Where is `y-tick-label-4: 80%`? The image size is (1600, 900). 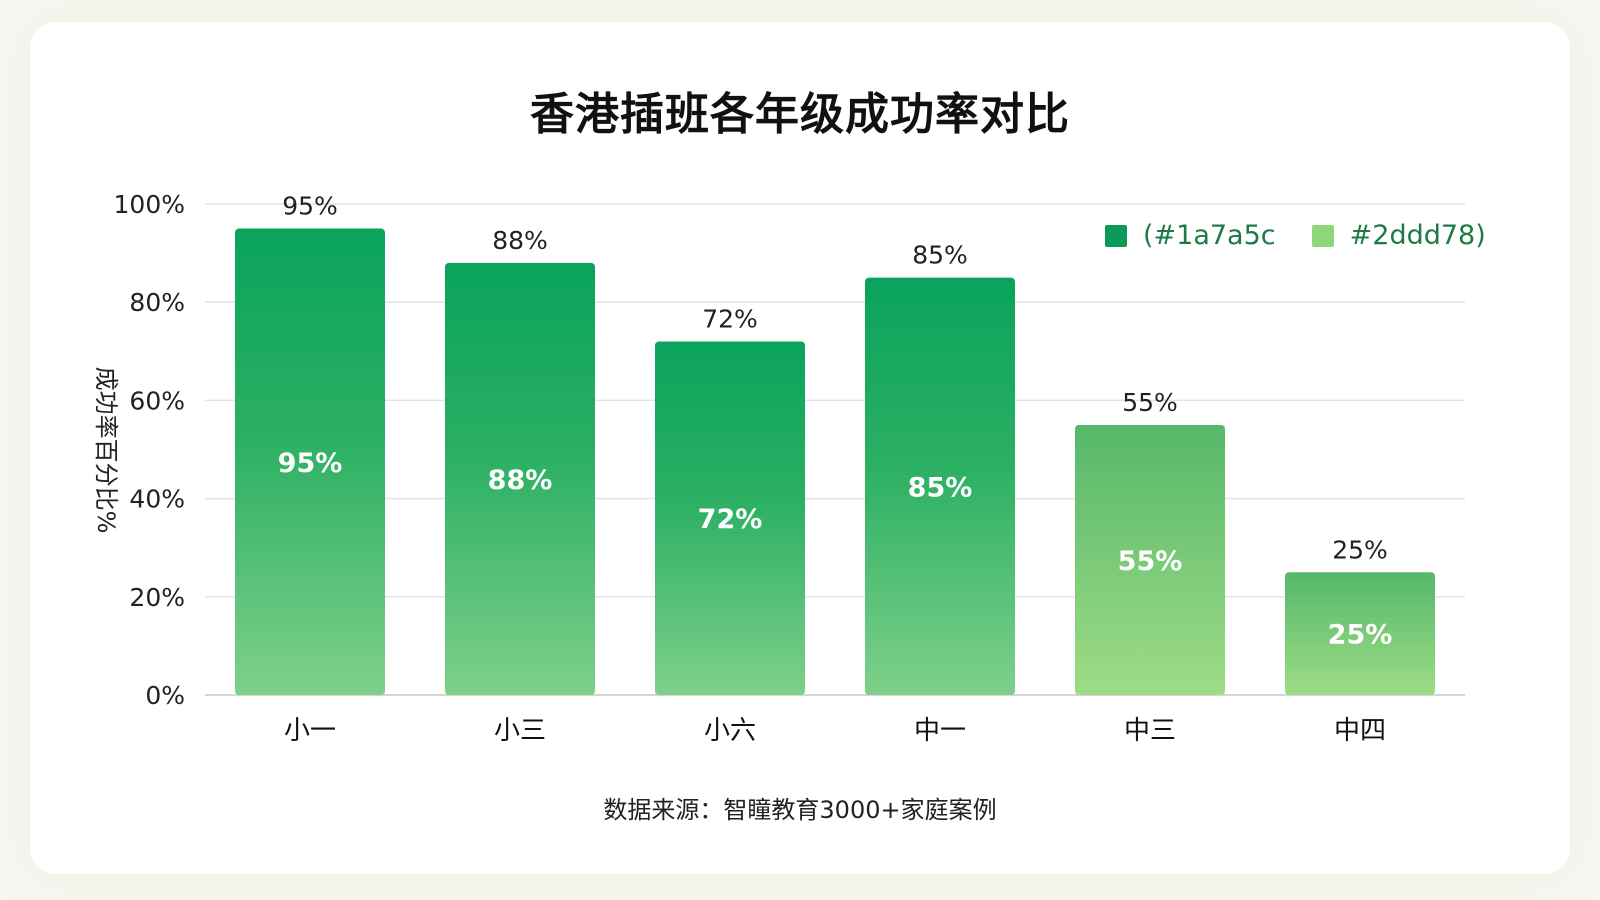 y-tick-label-4: 80% is located at coordinates (157, 302).